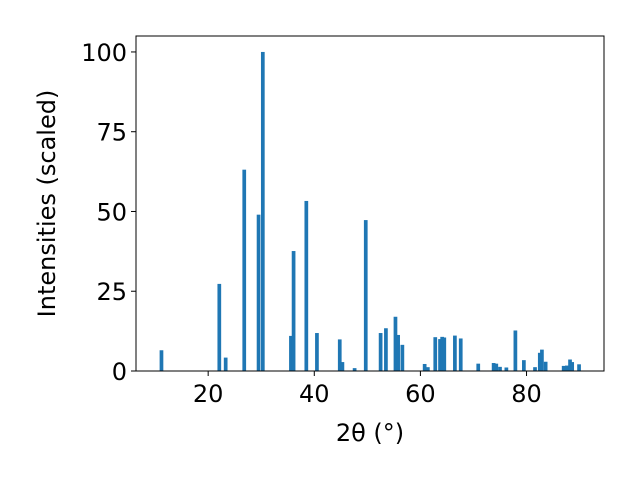 Image resolution: width=640 pixels, height=480 pixels. What do you see at coordinates (314, 394) in the screenshot?
I see `x-tick-label: 40` at bounding box center [314, 394].